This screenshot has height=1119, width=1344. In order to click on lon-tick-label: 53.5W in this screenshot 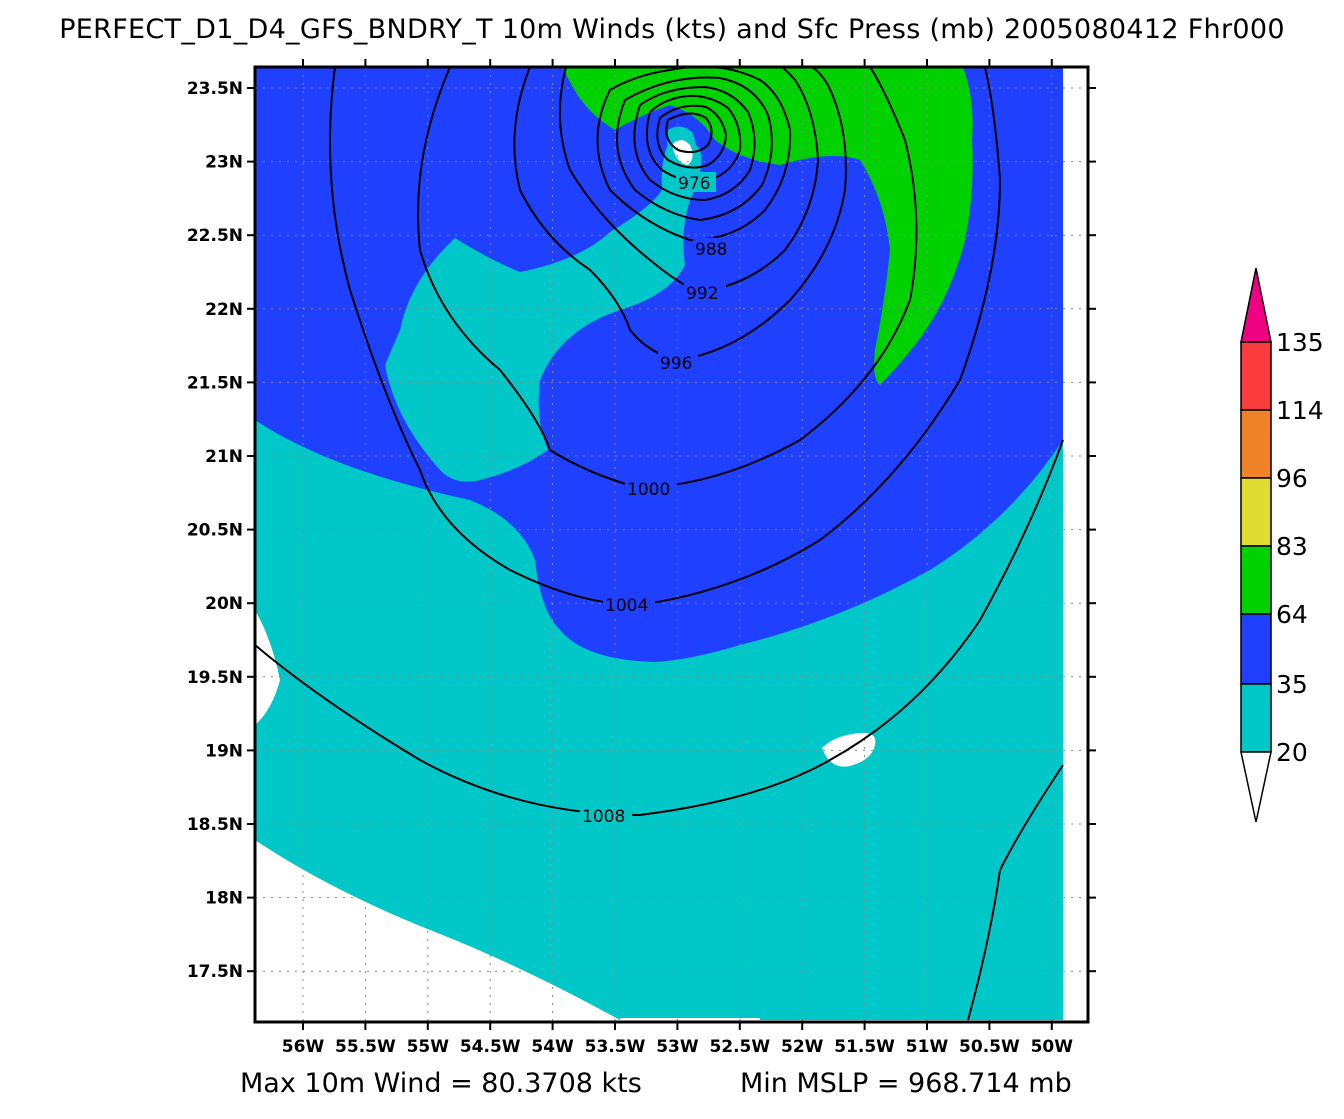, I will do `click(615, 1047)`.